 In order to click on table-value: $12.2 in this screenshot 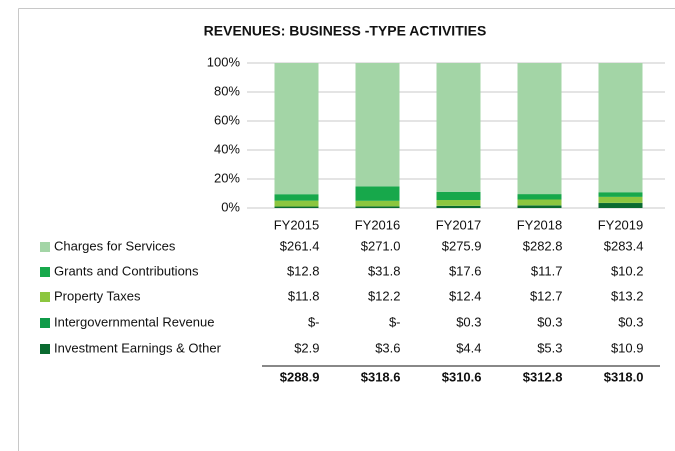, I will do `click(384, 295)`.